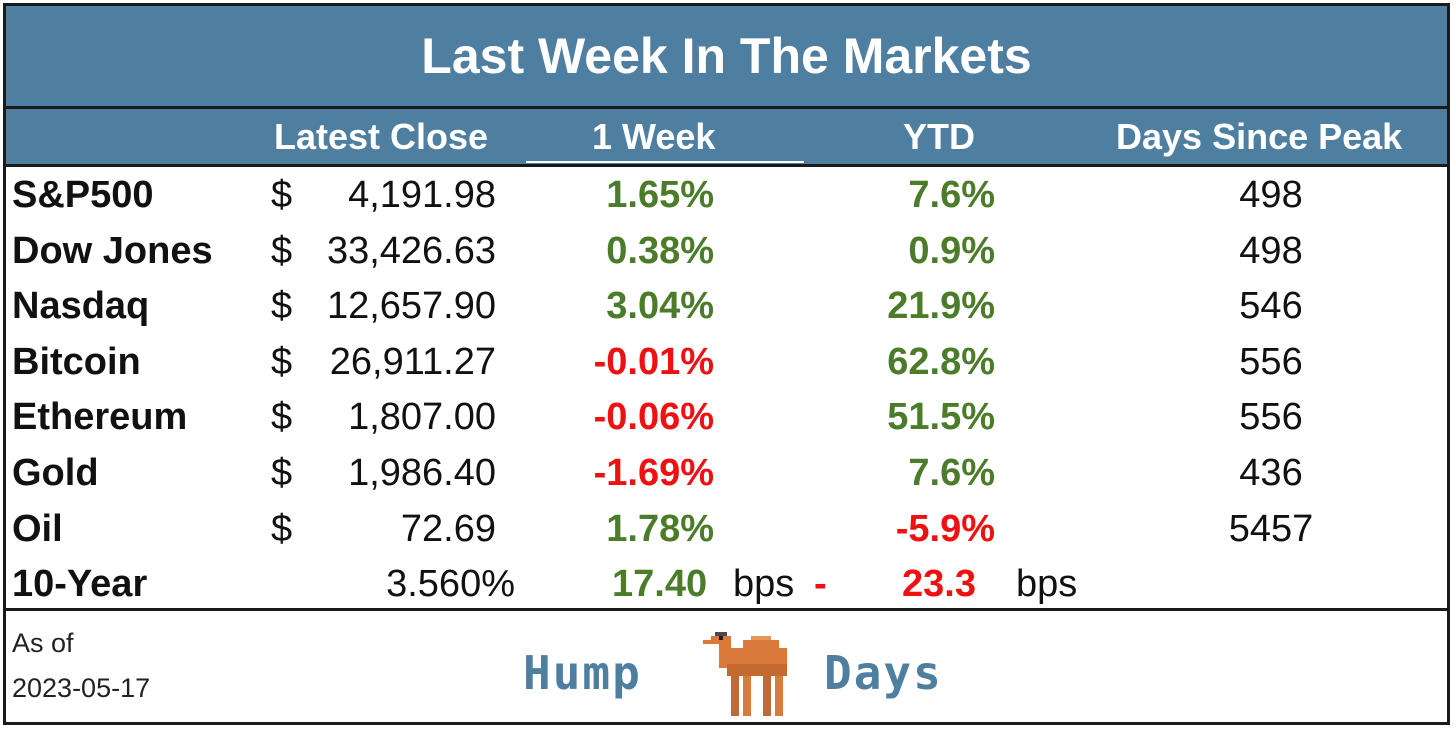 The width and height of the screenshot is (1456, 730). Describe the element at coordinates (941, 306) in the screenshot. I see `row-ytd-change: 21.9%` at that location.